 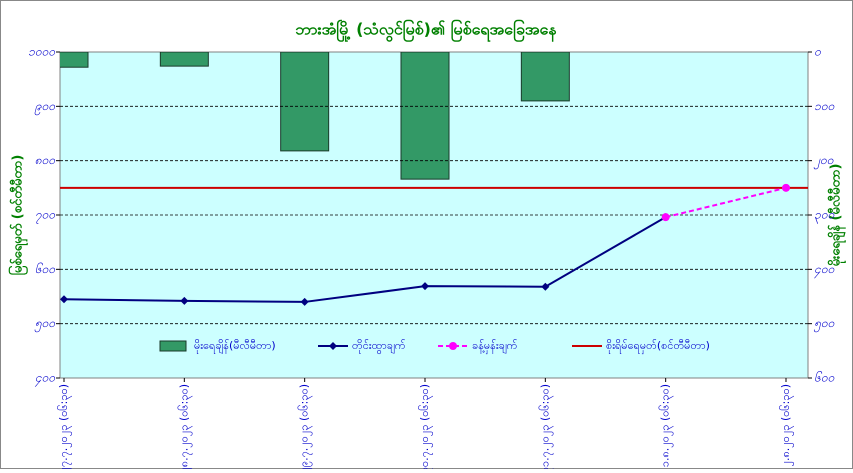 I want to click on y-tick-label: ၈၀၀, so click(x=45, y=160).